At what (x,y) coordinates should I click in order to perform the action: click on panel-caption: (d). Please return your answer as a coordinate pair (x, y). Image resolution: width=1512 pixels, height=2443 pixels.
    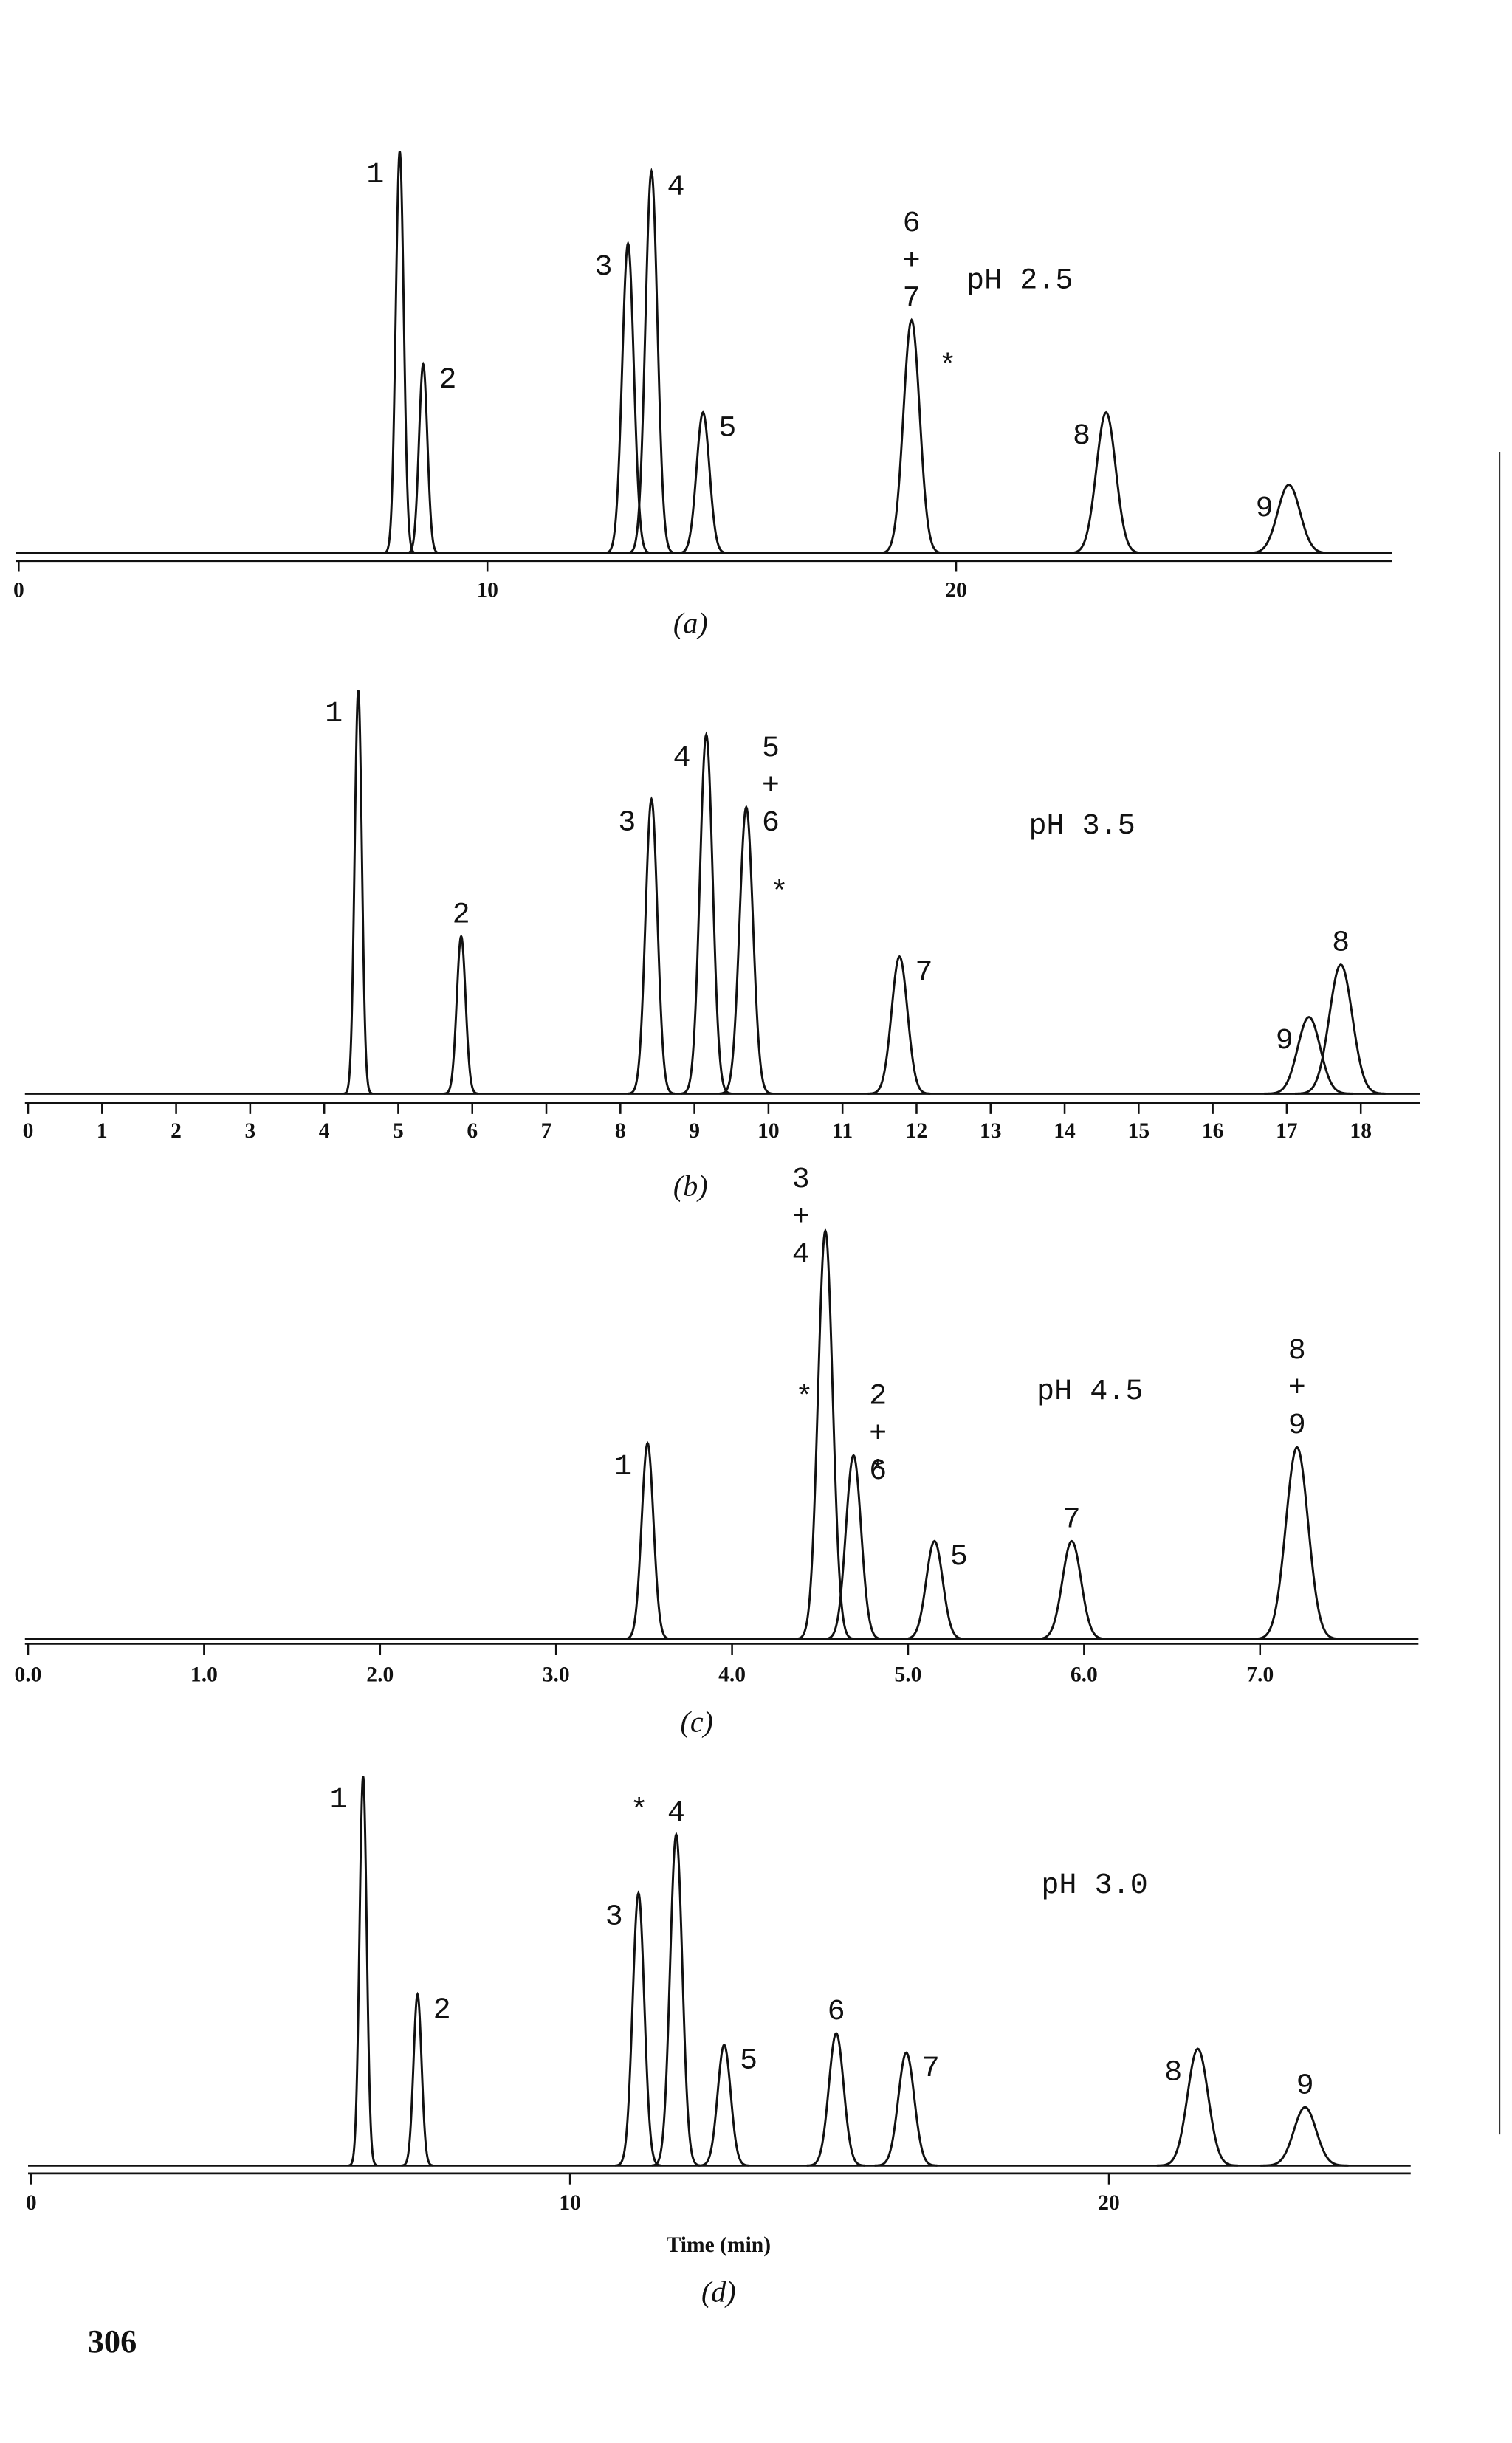
    Looking at the image, I should click on (718, 2292).